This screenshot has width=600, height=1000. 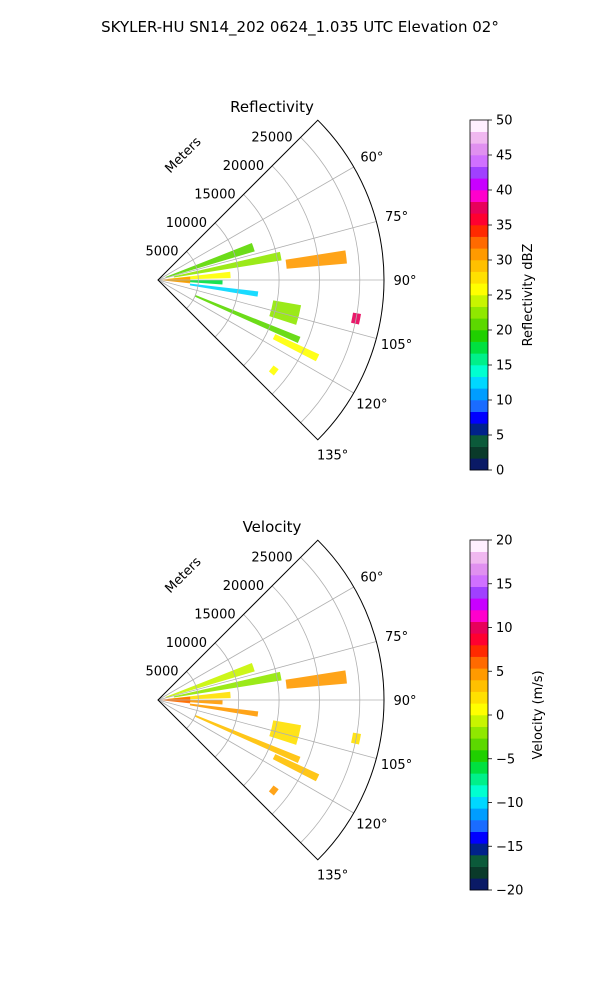 What do you see at coordinates (509, 847) in the screenshot?
I see `colorbar-tick-label: −15` at bounding box center [509, 847].